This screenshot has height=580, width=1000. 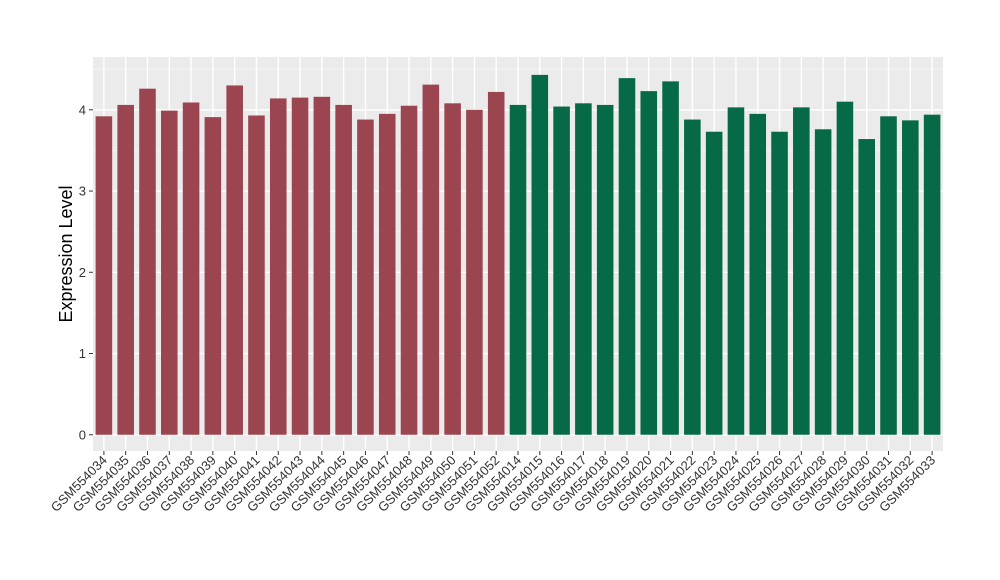 What do you see at coordinates (888, 275) in the screenshot?
I see `bar-GSM554031` at bounding box center [888, 275].